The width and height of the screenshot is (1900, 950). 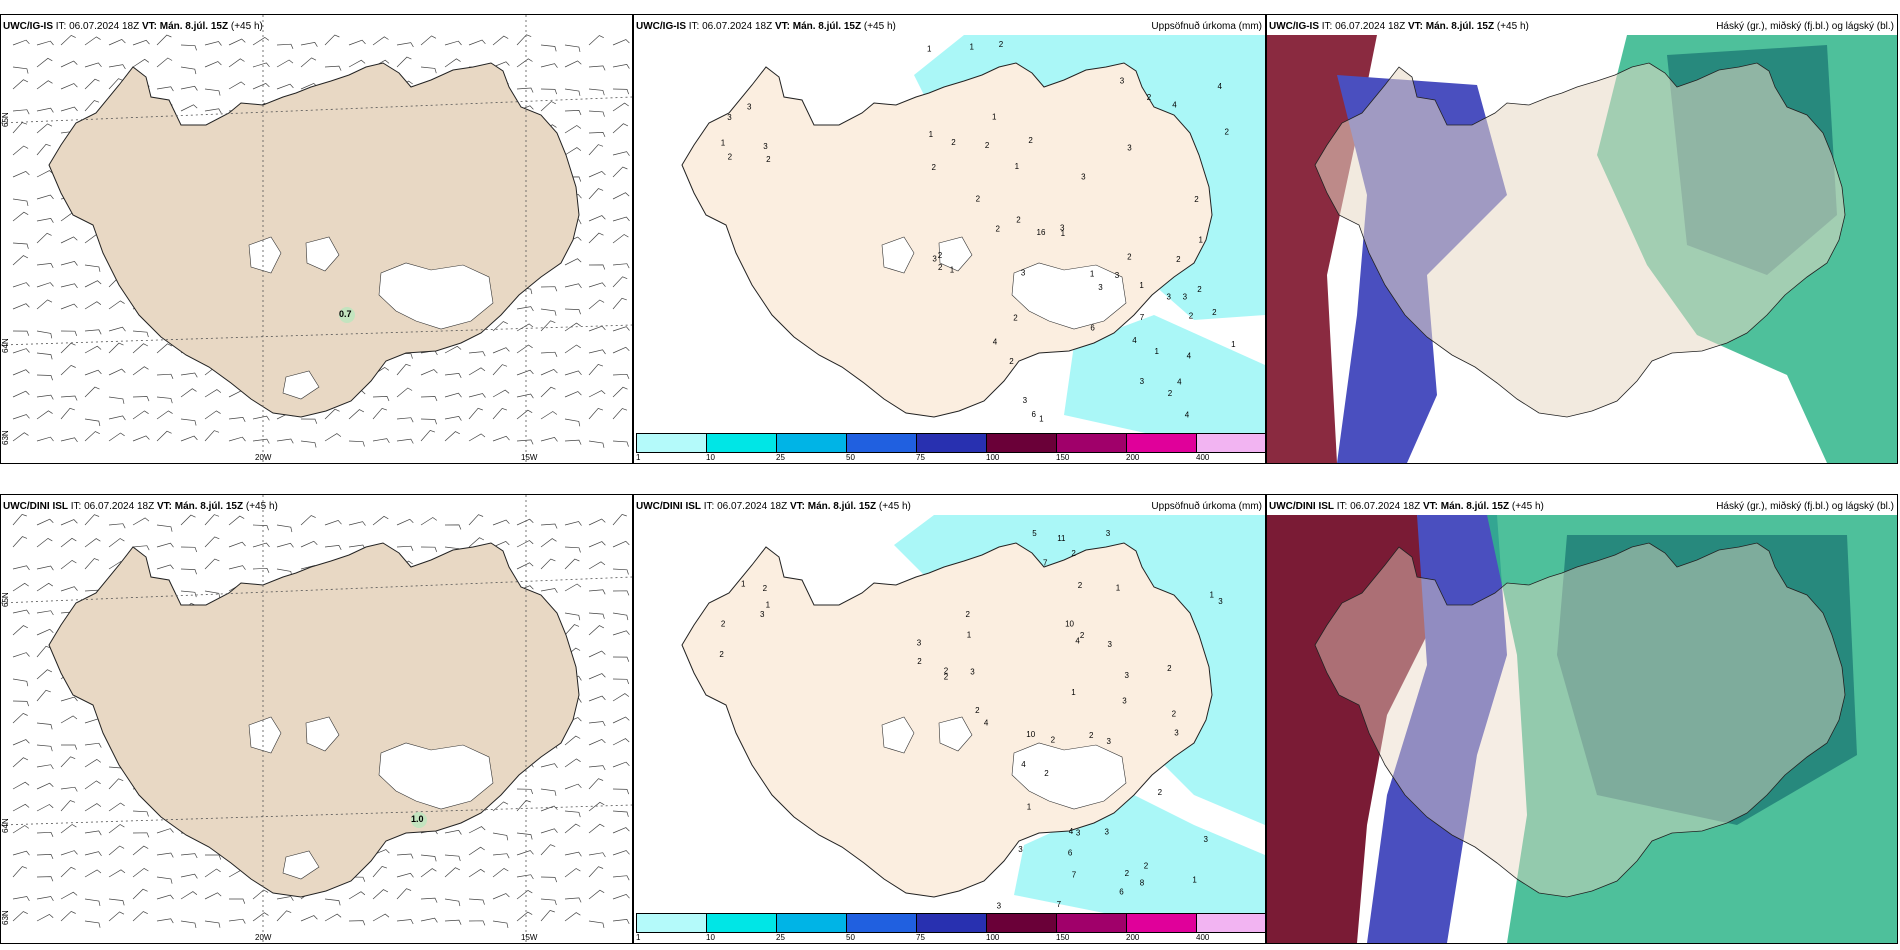 What do you see at coordinates (5, 917) in the screenshot?
I see `lat-label-63n: 63N` at bounding box center [5, 917].